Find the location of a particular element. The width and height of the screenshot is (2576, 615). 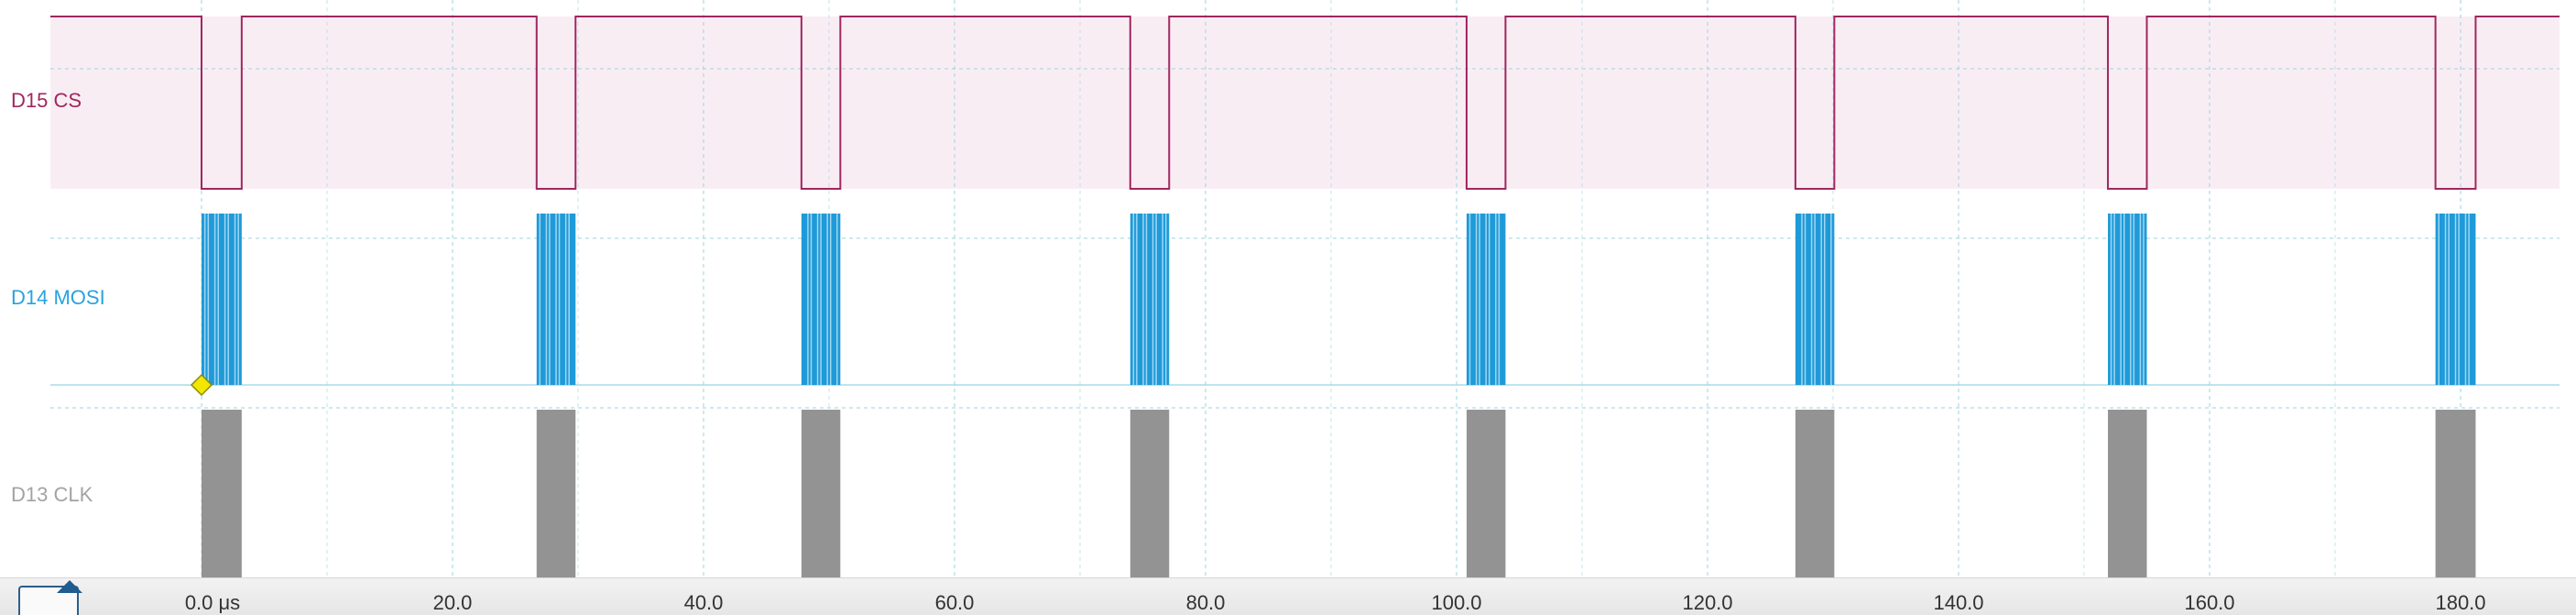

trigger-marker-icon is located at coordinates (201, 385).